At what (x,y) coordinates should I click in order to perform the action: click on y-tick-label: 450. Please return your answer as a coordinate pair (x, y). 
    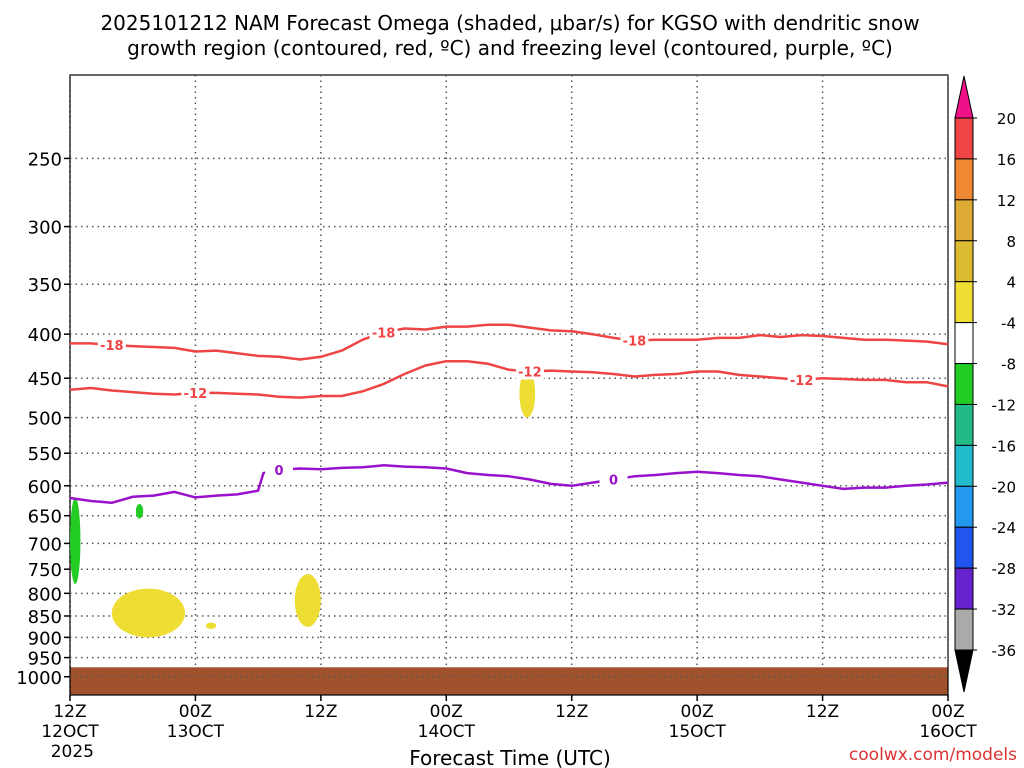
    Looking at the image, I should click on (45, 379).